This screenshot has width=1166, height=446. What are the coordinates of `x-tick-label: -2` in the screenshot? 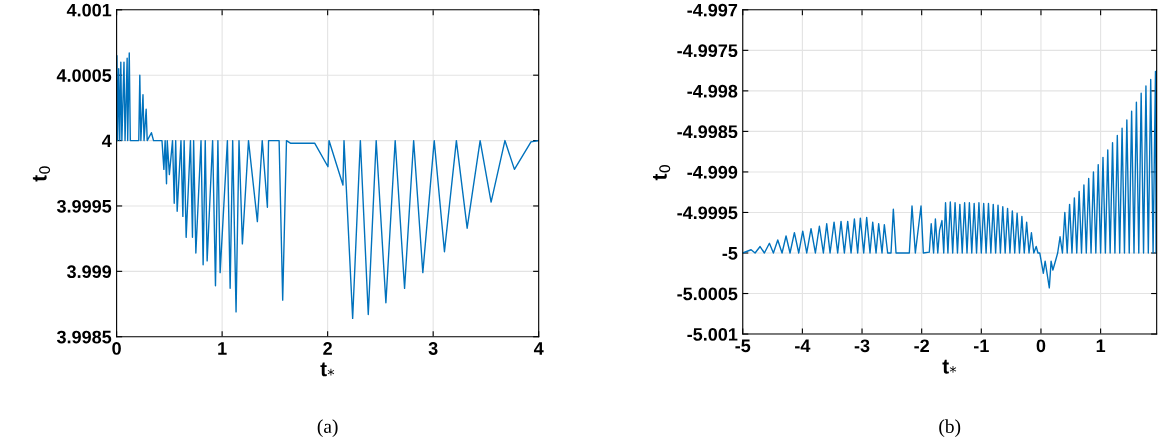 It's located at (921, 345).